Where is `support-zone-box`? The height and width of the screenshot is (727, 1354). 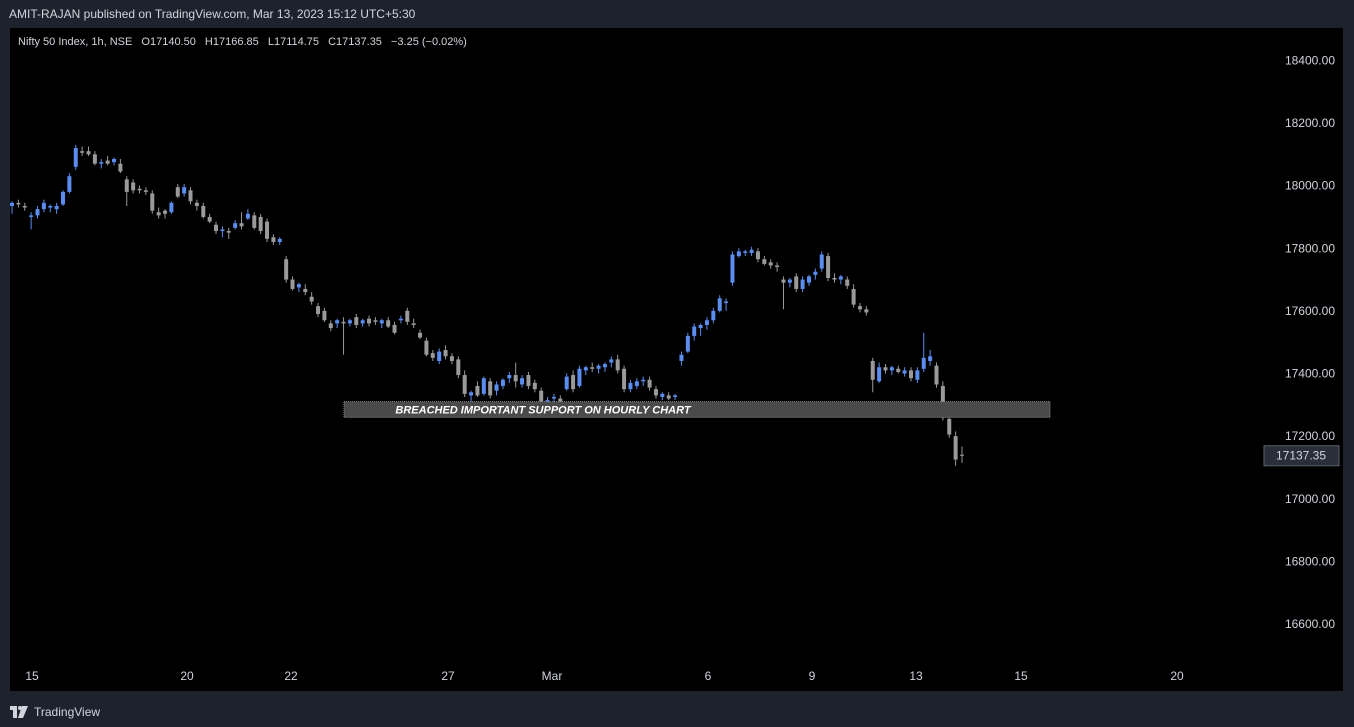
support-zone-box is located at coordinates (697, 409).